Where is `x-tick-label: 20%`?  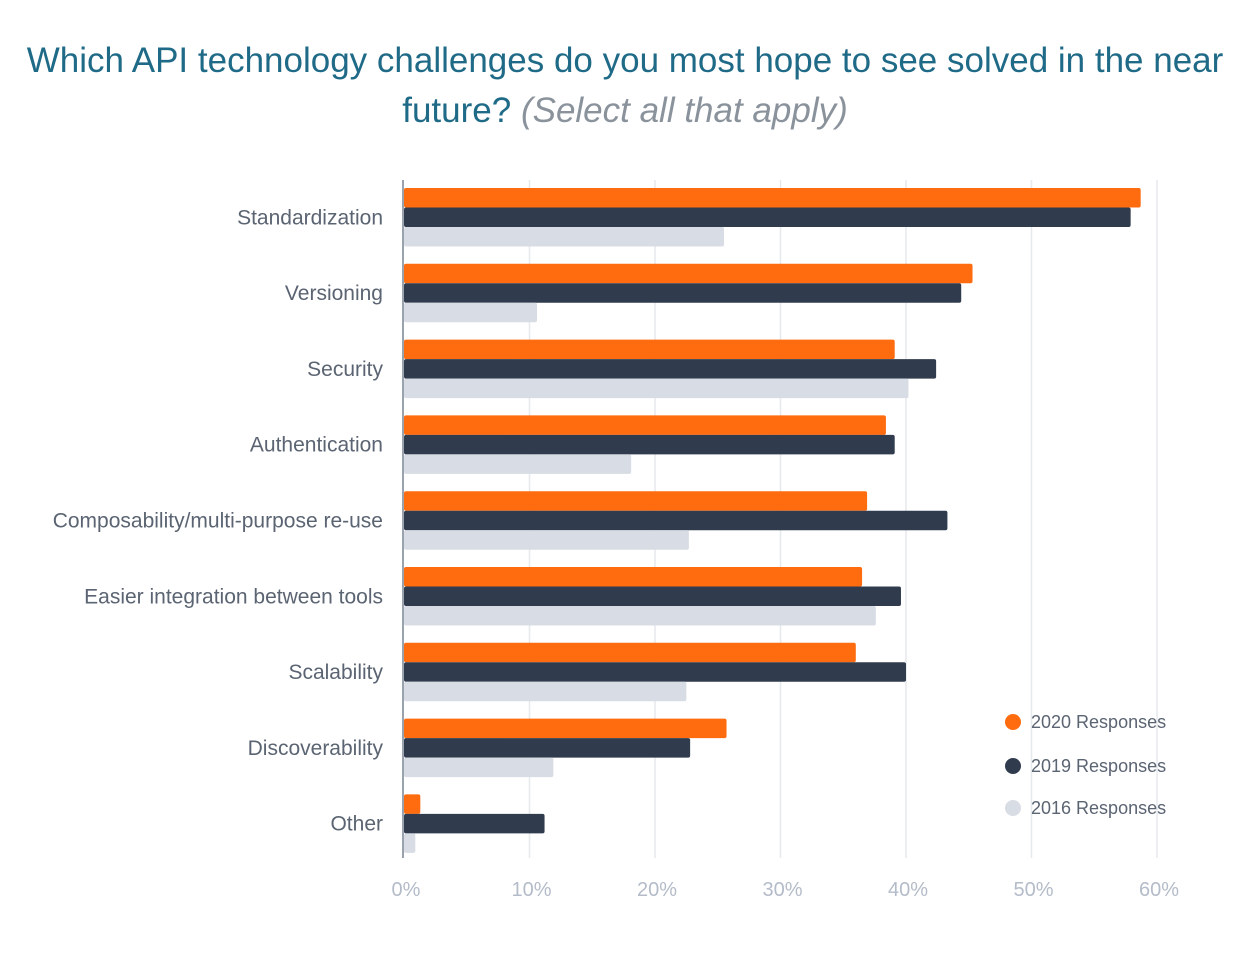 x-tick-label: 20% is located at coordinates (657, 890).